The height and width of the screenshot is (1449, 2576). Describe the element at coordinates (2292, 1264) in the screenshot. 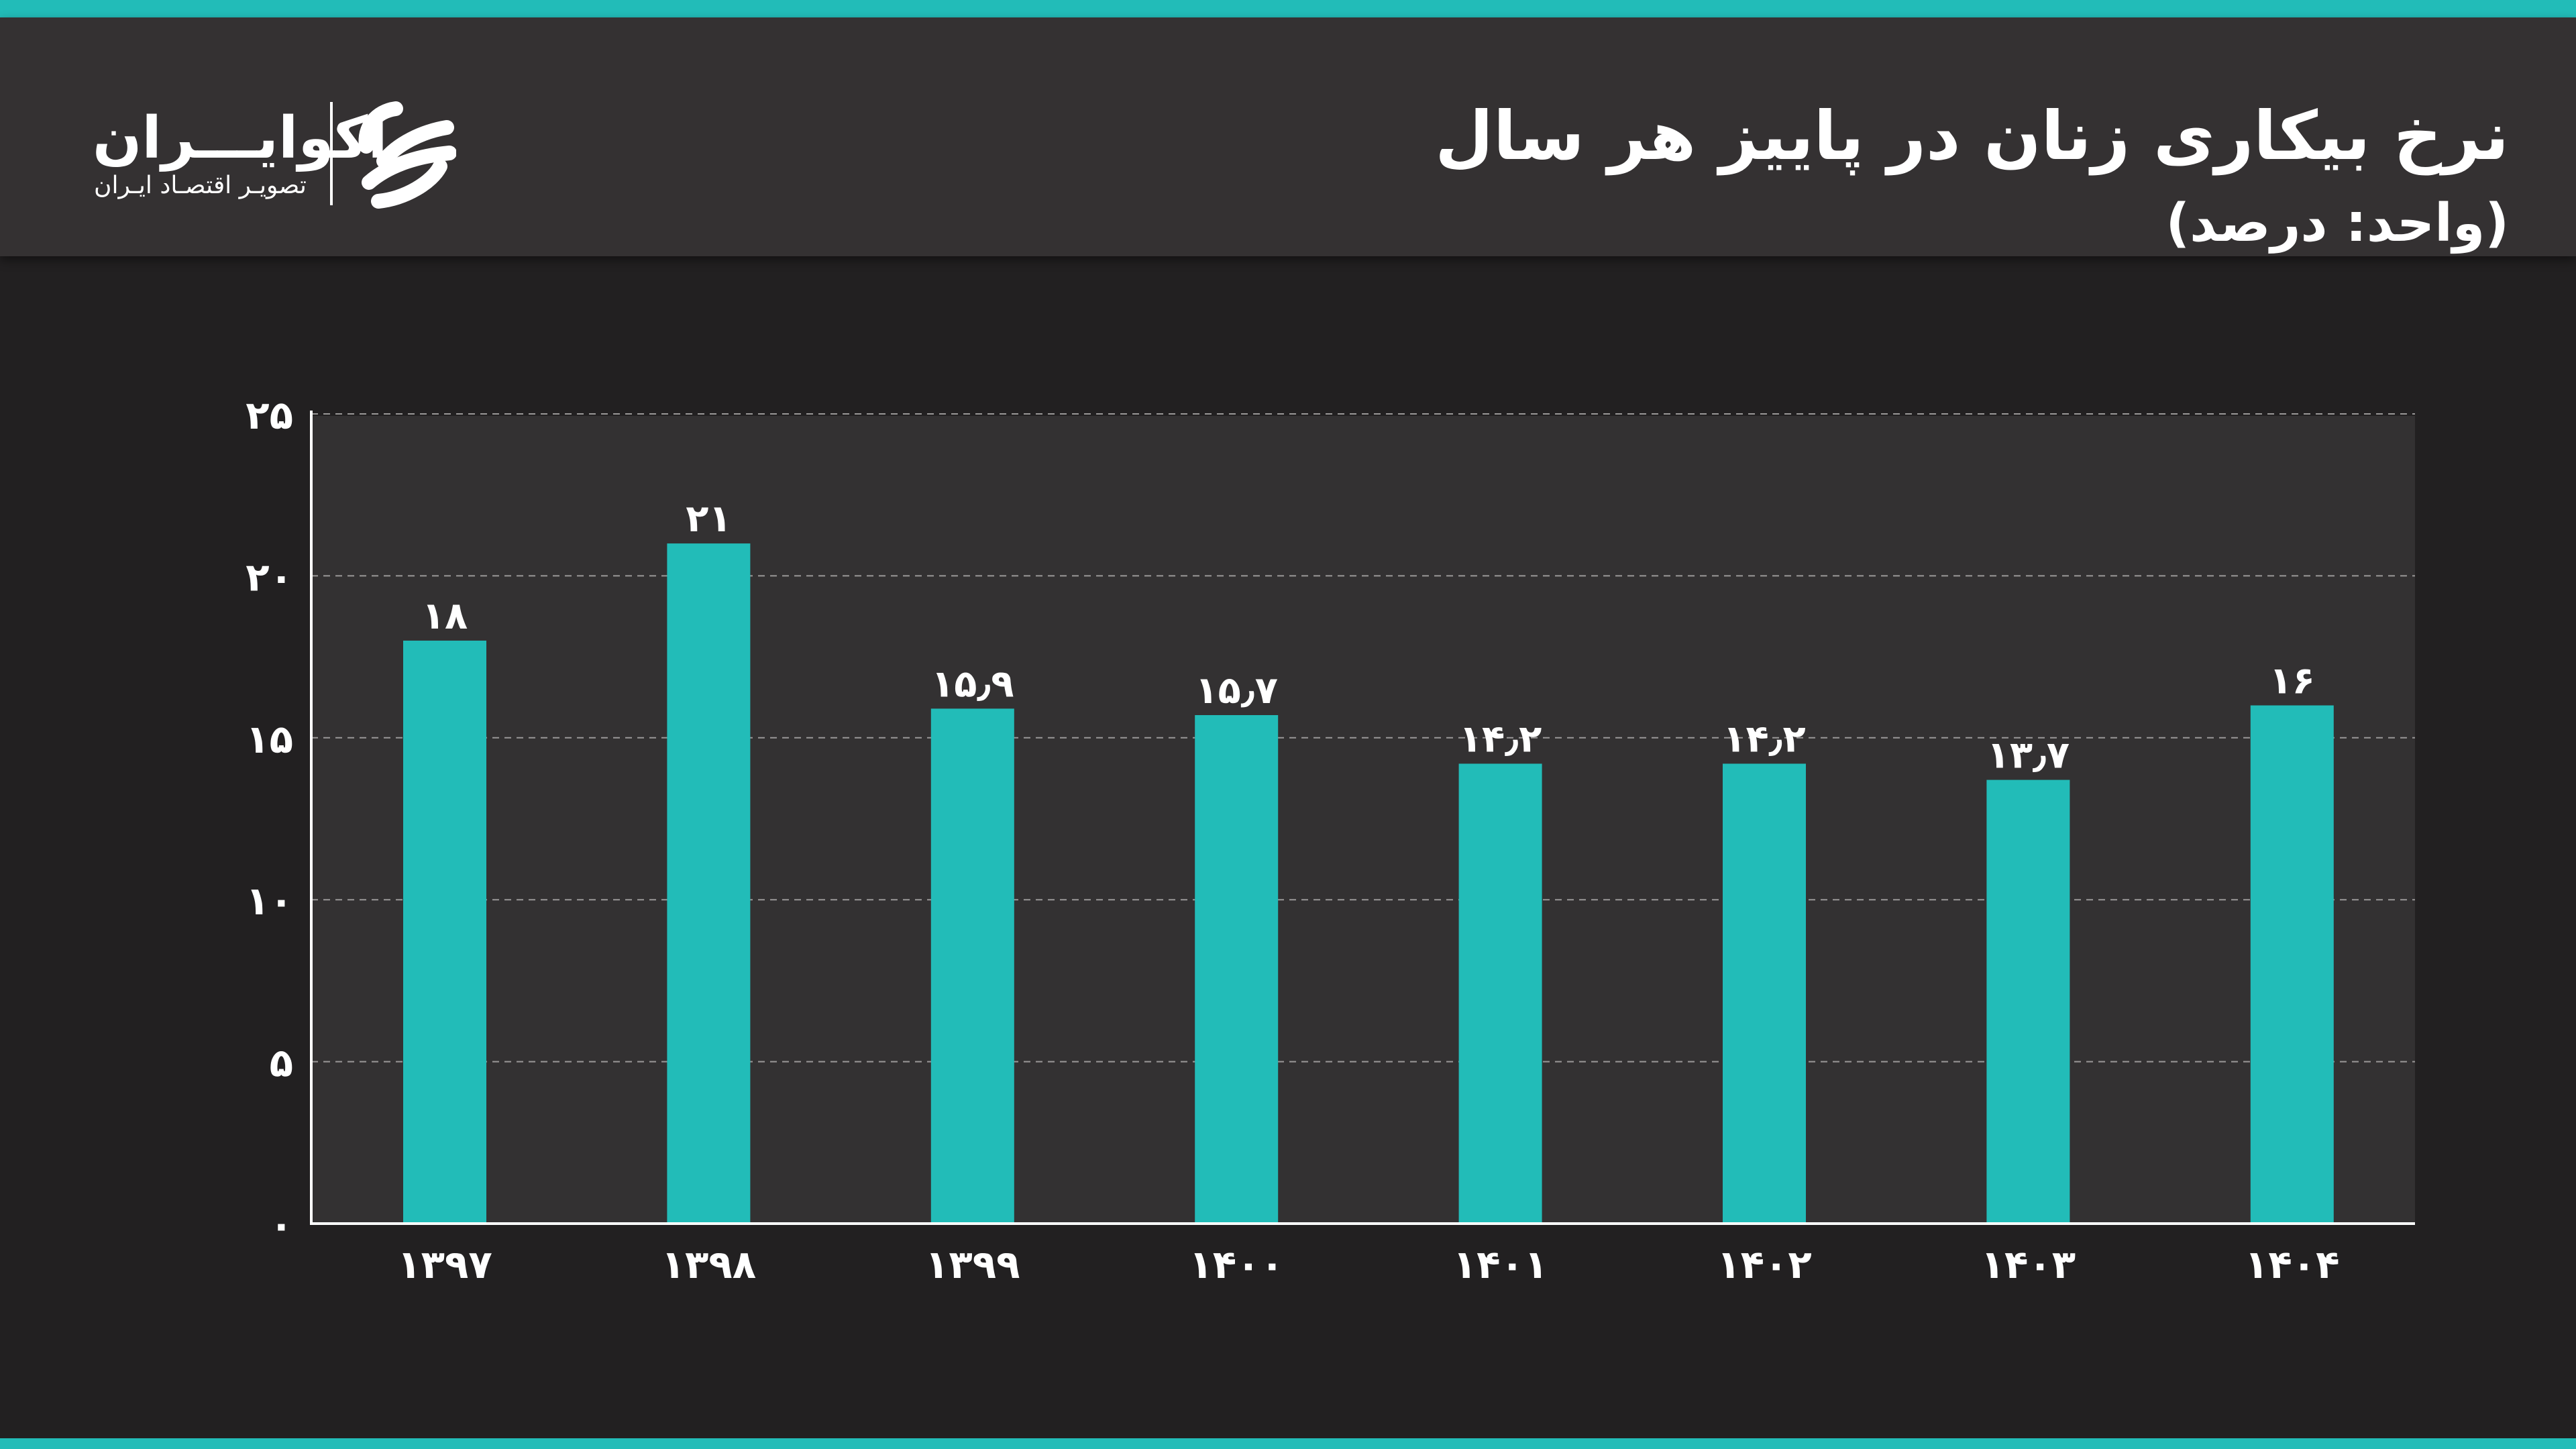

I see `x-tick-label: ۱۴۰۴` at that location.